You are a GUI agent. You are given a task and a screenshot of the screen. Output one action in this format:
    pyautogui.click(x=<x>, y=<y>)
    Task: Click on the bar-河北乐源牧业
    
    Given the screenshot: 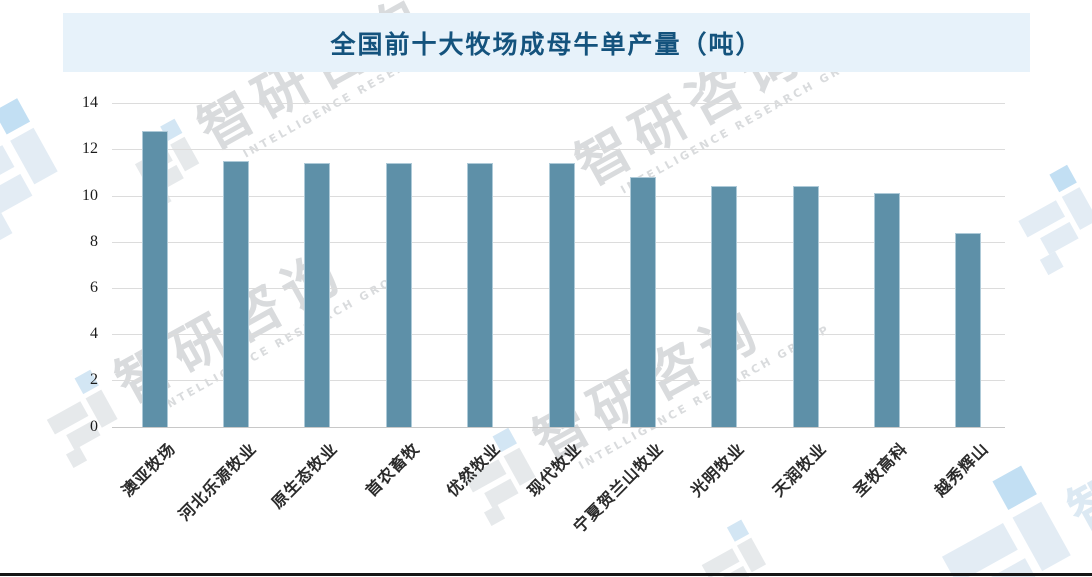 What is the action you would take?
    pyautogui.click(x=236, y=293)
    